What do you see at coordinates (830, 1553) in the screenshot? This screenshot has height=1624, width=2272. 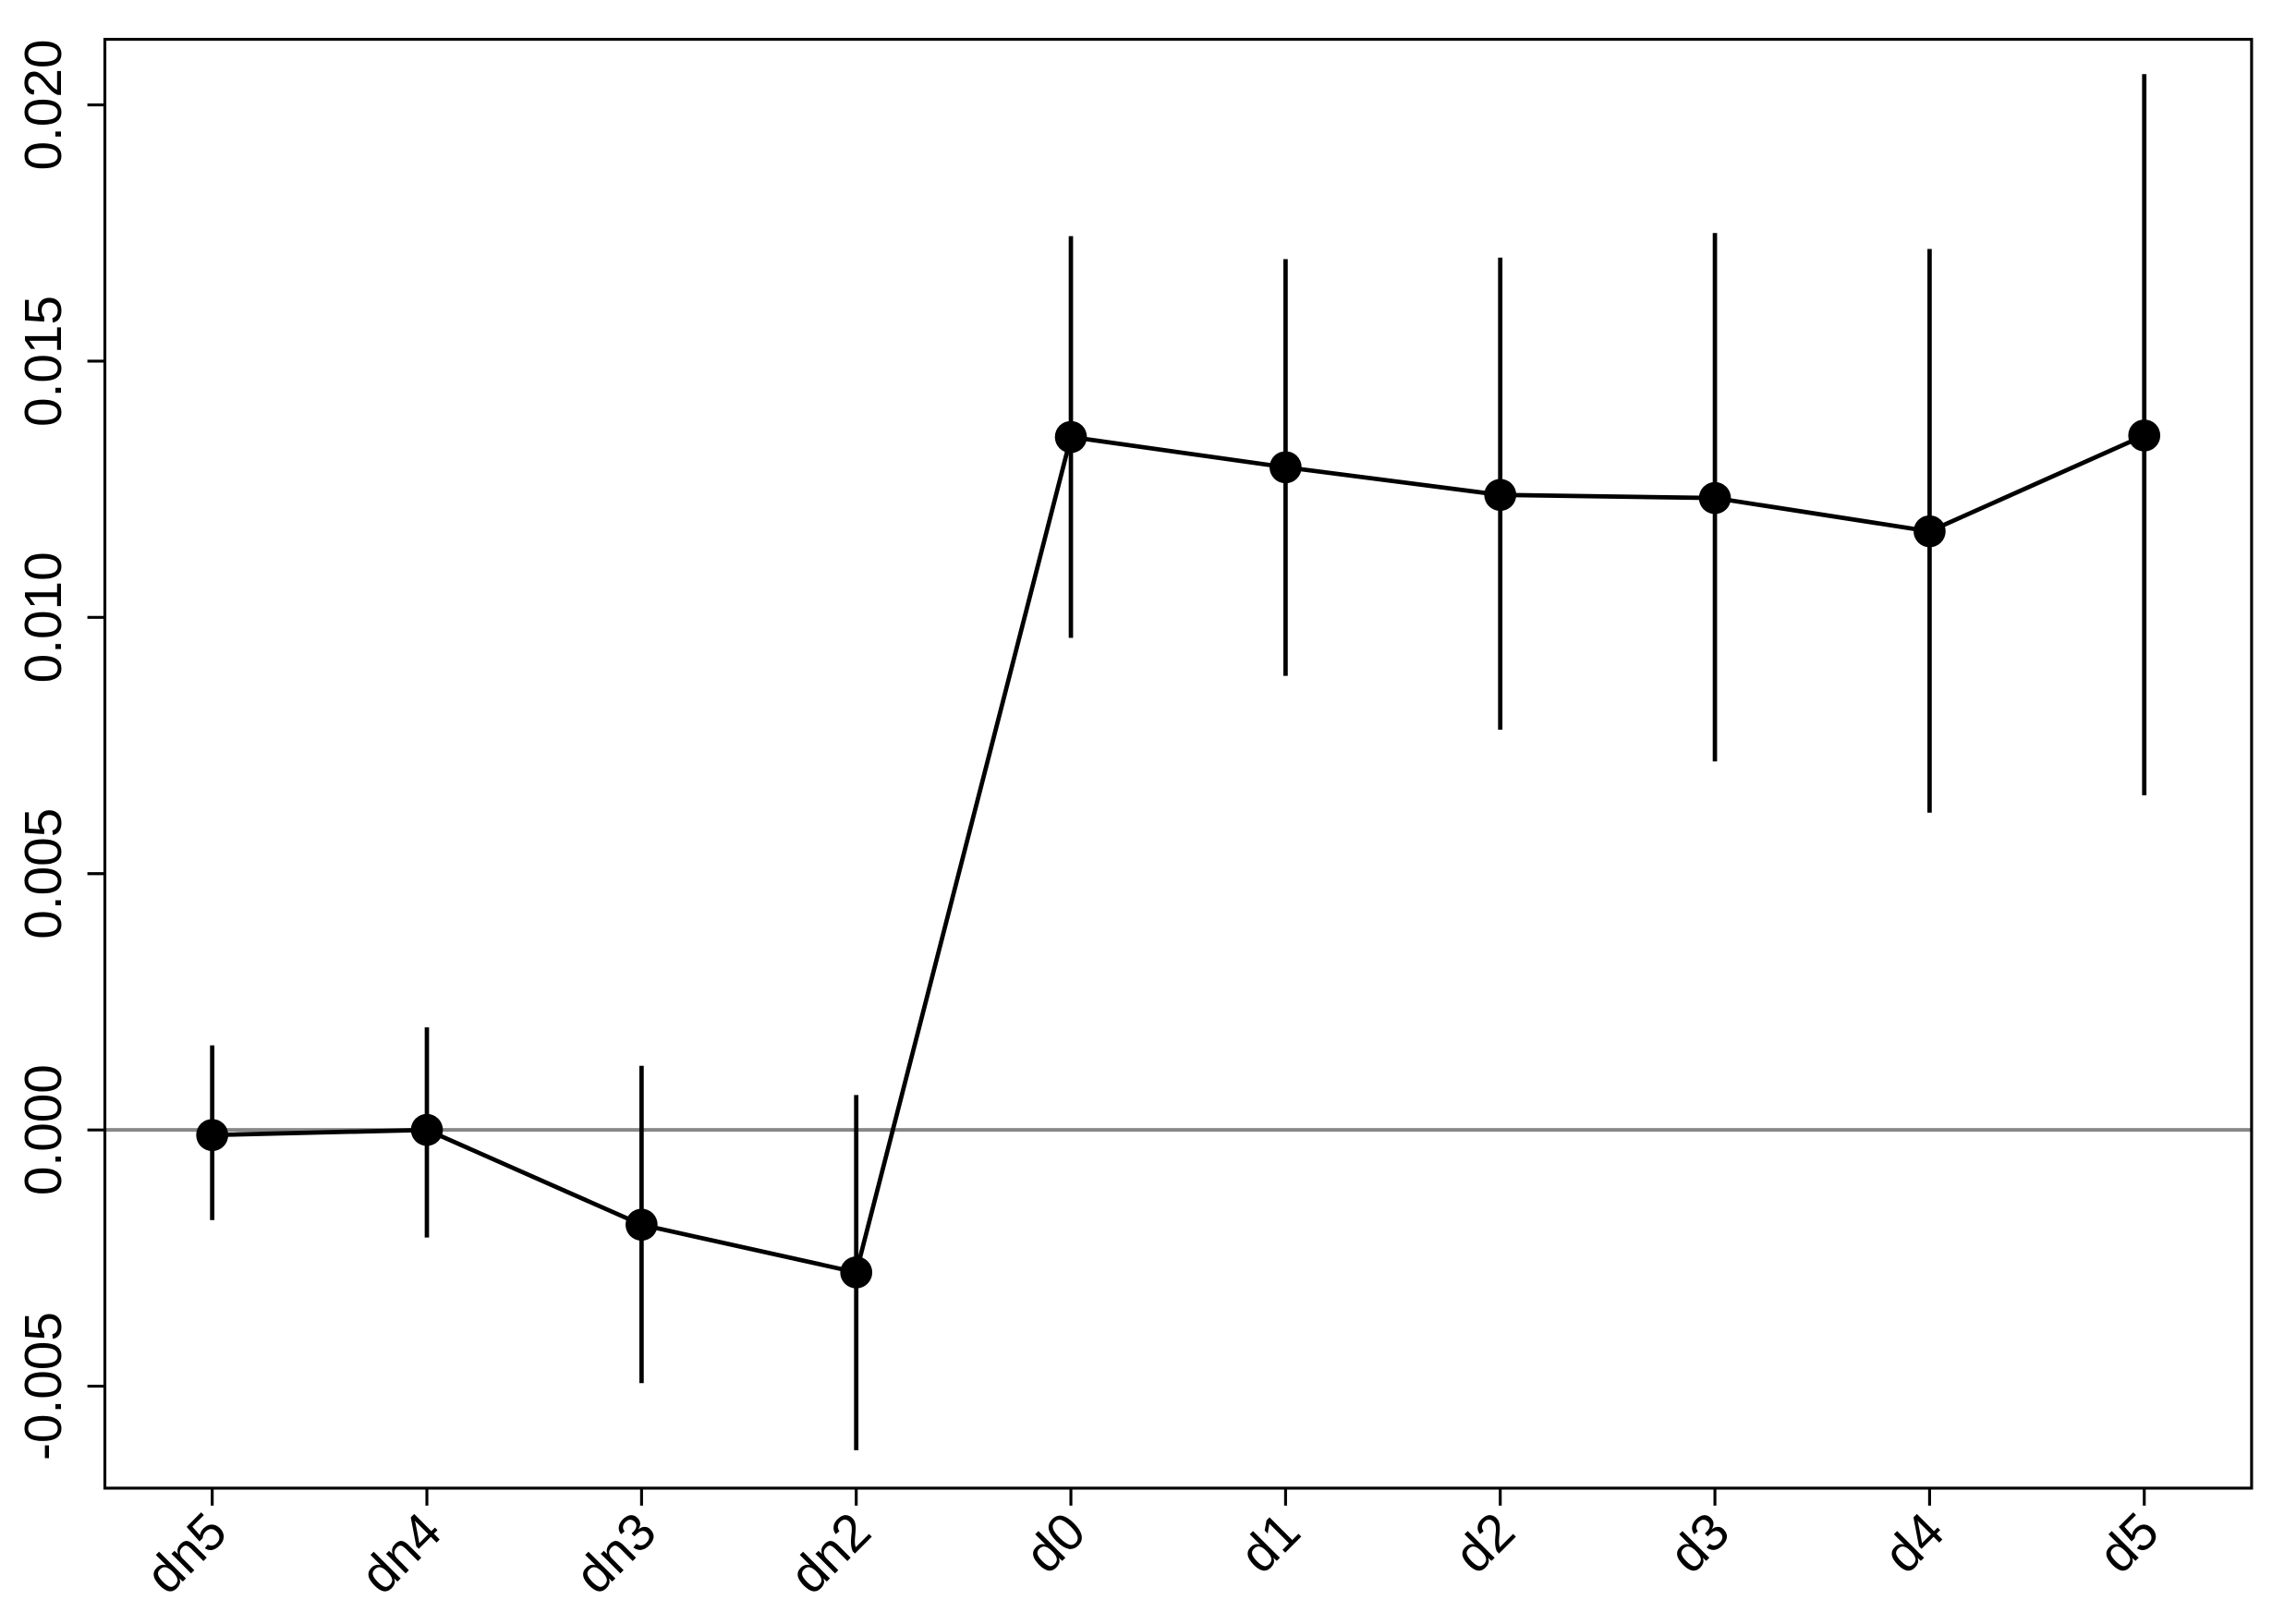 I see `x-tick-label: dn2` at bounding box center [830, 1553].